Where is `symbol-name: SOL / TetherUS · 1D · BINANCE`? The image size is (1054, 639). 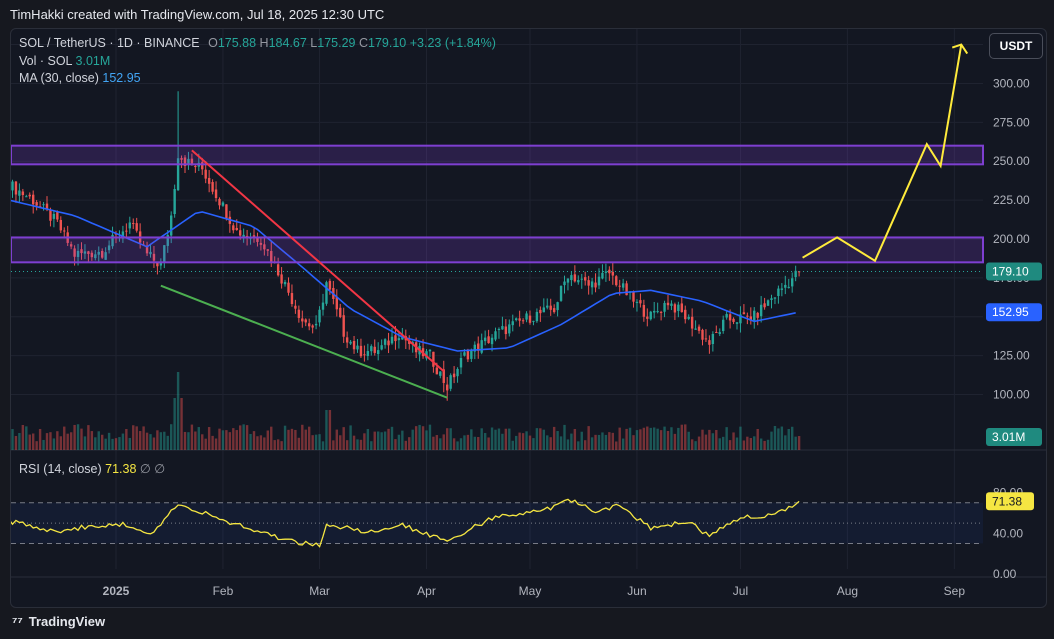 symbol-name: SOL / TetherUS · 1D · BINANCE is located at coordinates (109, 43).